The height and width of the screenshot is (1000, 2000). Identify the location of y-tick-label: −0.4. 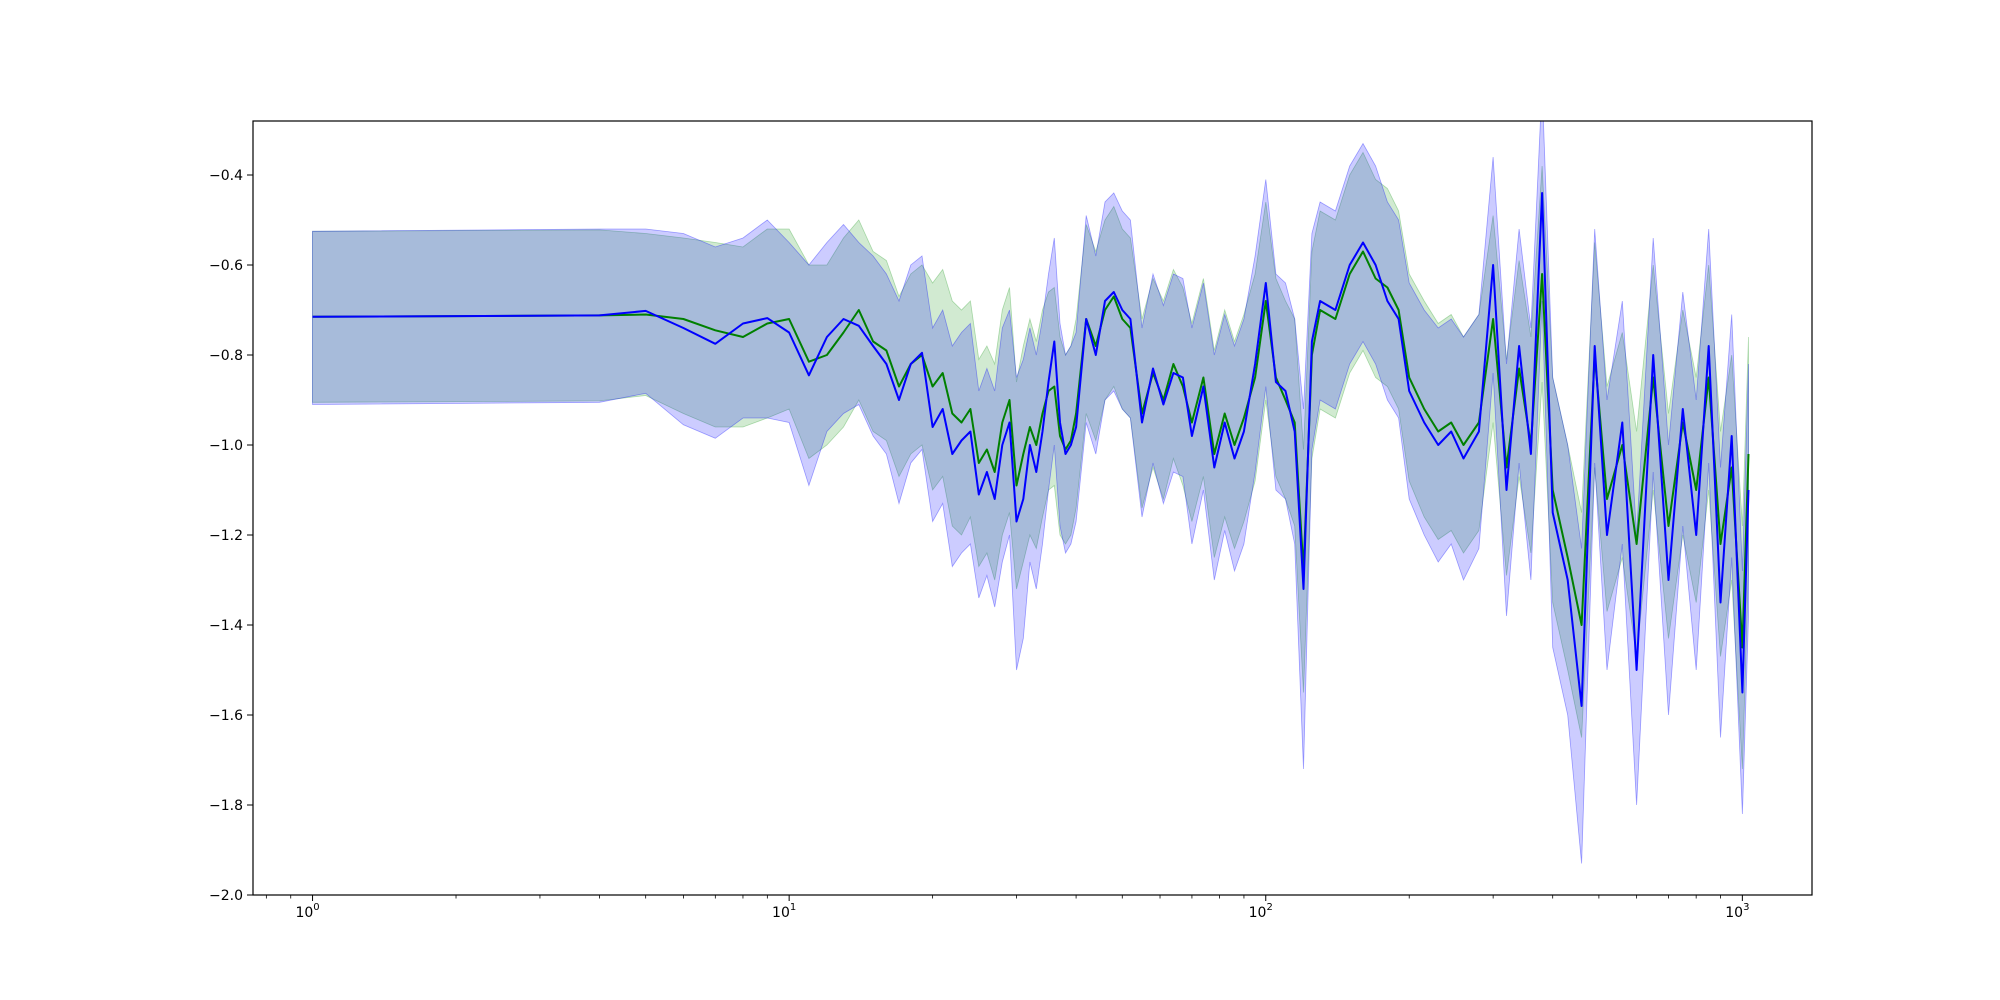
(226, 176).